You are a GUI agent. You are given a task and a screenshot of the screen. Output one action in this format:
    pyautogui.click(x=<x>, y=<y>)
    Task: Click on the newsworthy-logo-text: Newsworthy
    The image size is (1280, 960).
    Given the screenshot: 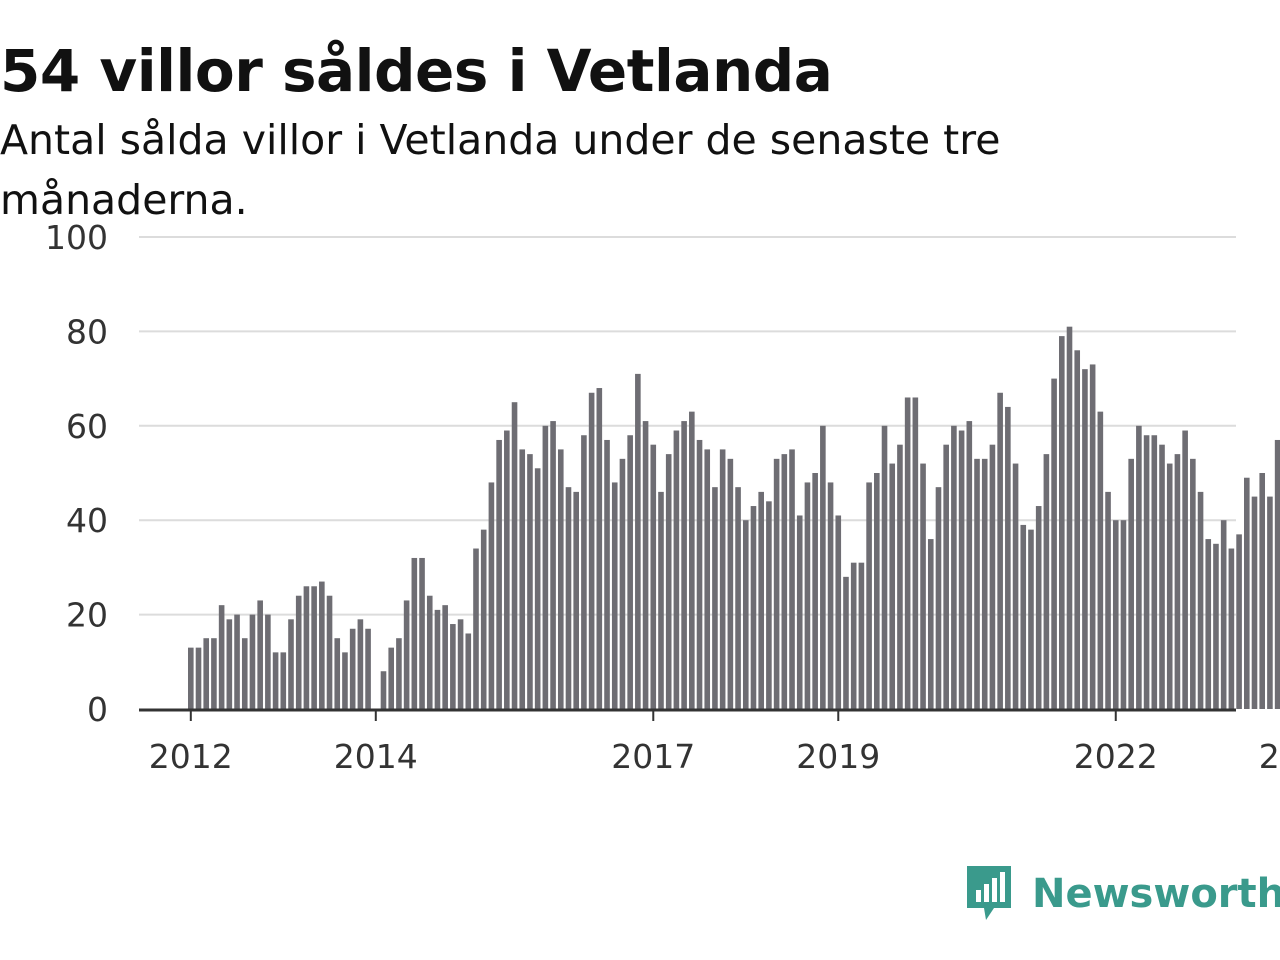 What is the action you would take?
    pyautogui.click(x=1156, y=894)
    